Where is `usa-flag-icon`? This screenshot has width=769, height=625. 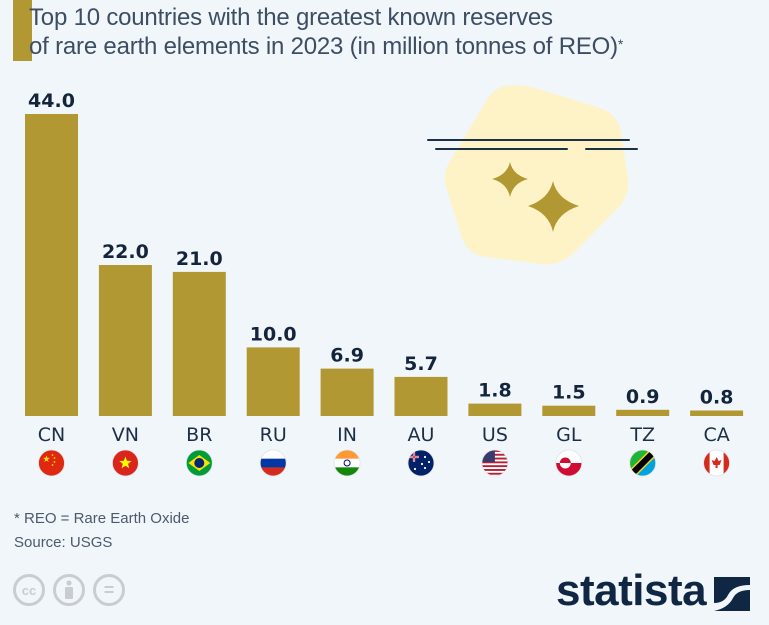 usa-flag-icon is located at coordinates (495, 463).